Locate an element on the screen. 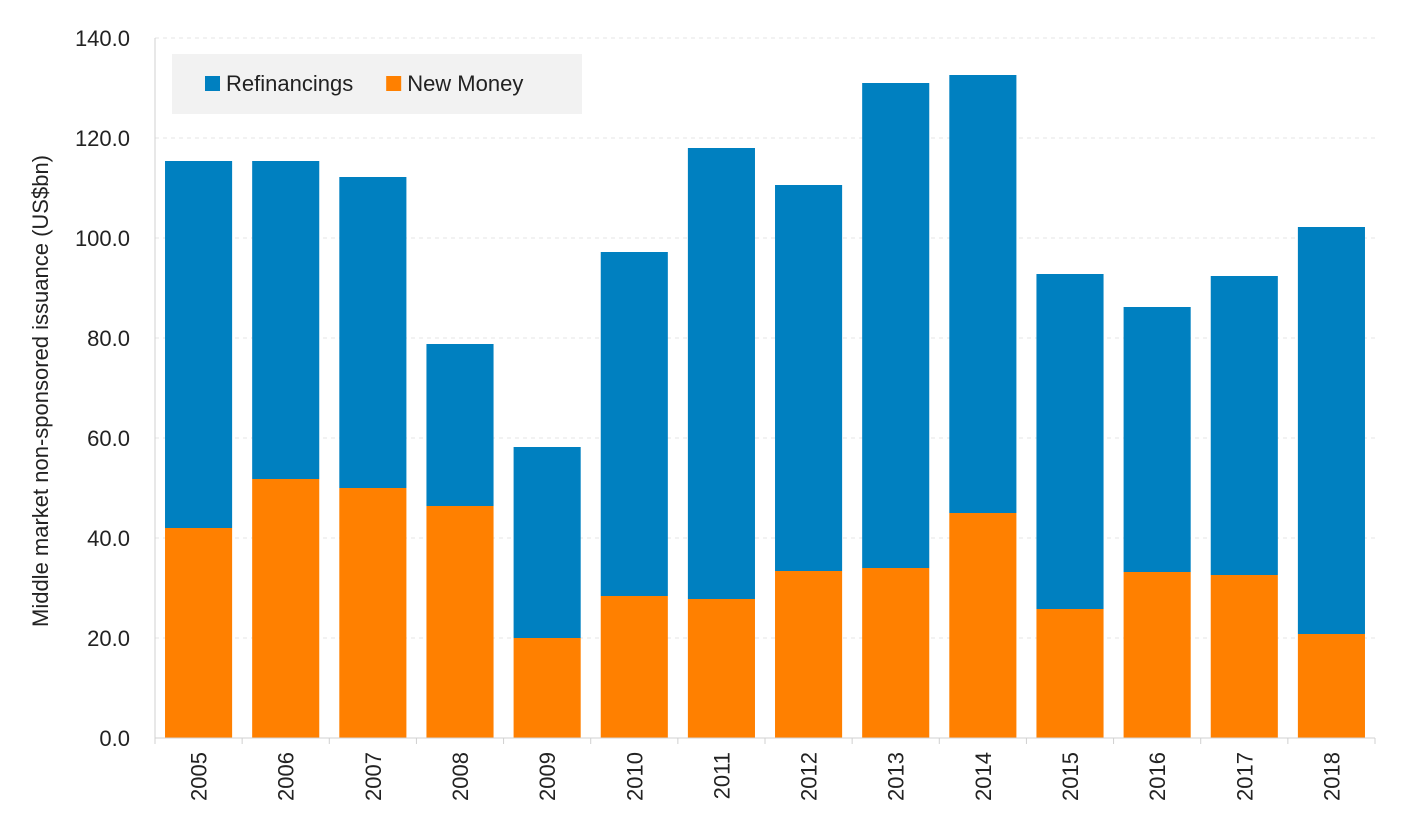 The image size is (1402, 837). x-tick-label: 2008 is located at coordinates (460, 776).